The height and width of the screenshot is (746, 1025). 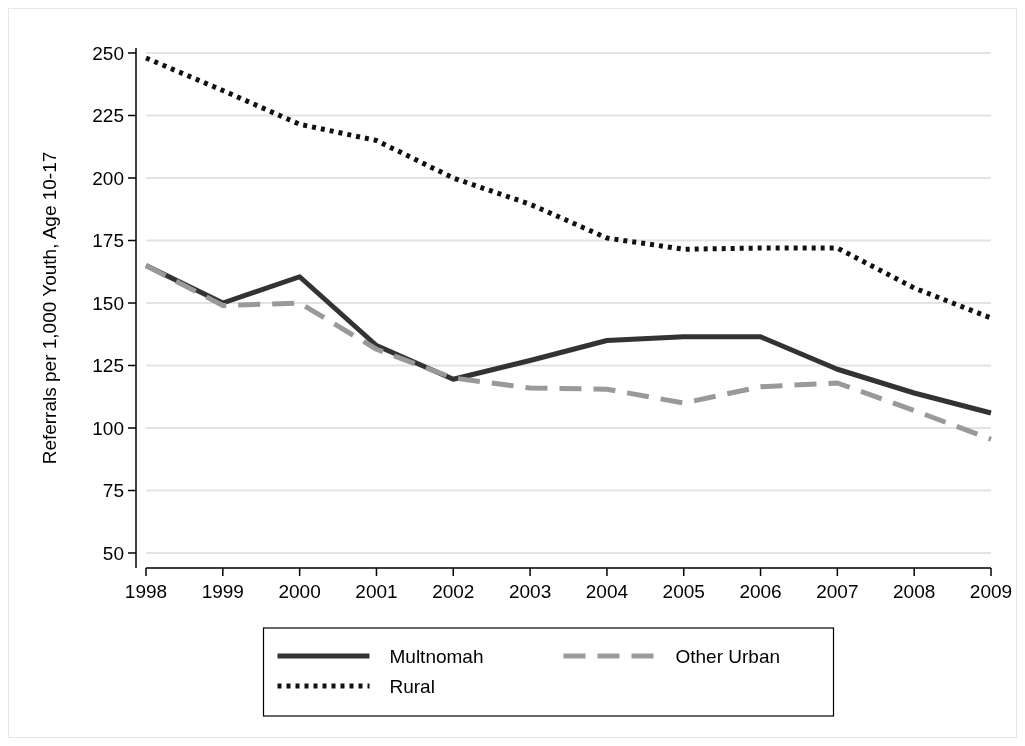 What do you see at coordinates (530, 591) in the screenshot?
I see `x-tick-label: 2003` at bounding box center [530, 591].